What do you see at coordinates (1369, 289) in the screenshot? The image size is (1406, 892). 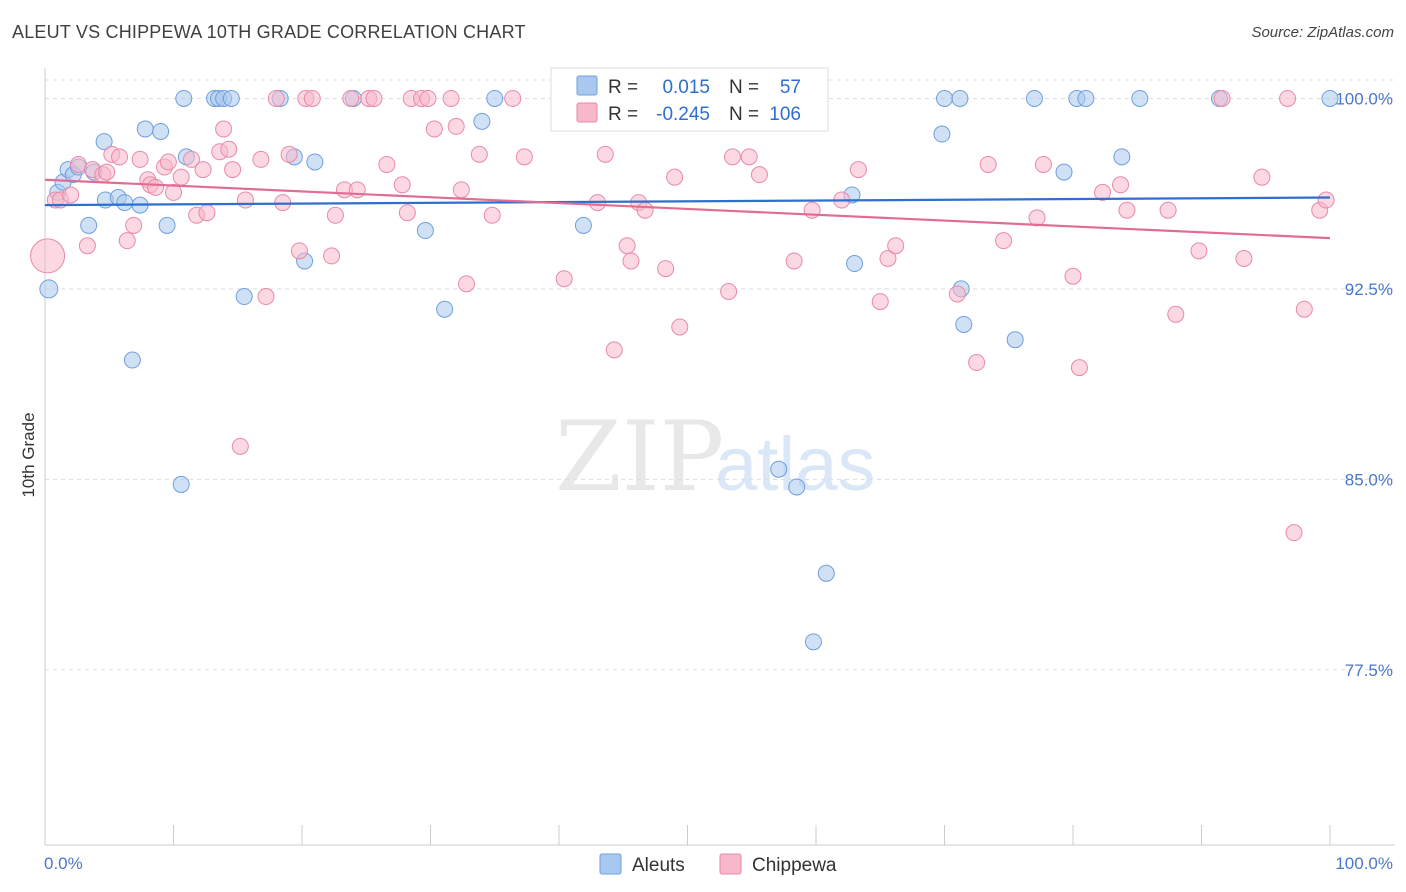 I see `y-tick-label: 92.5%` at bounding box center [1369, 289].